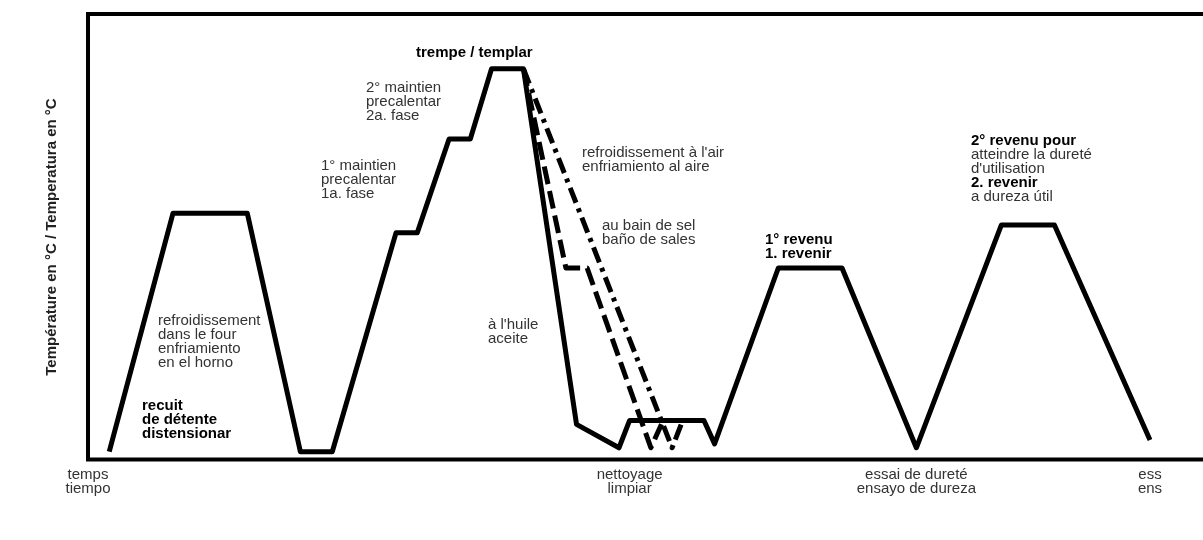 The image size is (1203, 540). I want to click on annotation: recuit de détente distensionar, so click(187, 418).